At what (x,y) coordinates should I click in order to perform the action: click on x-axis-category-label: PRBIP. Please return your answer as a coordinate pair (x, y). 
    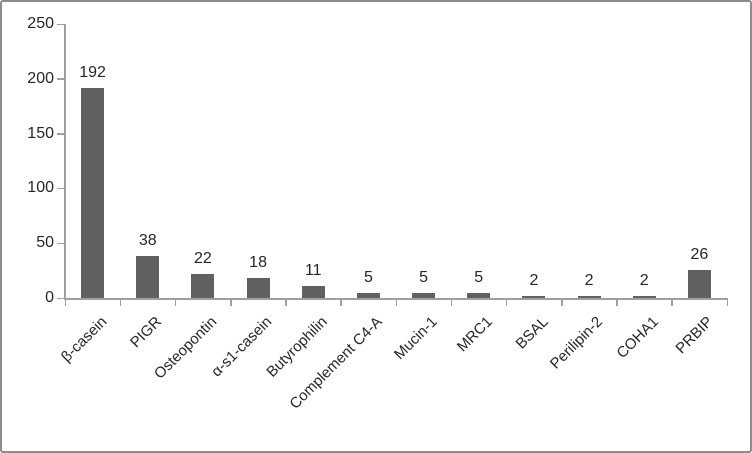
    Looking at the image, I should click on (694, 335).